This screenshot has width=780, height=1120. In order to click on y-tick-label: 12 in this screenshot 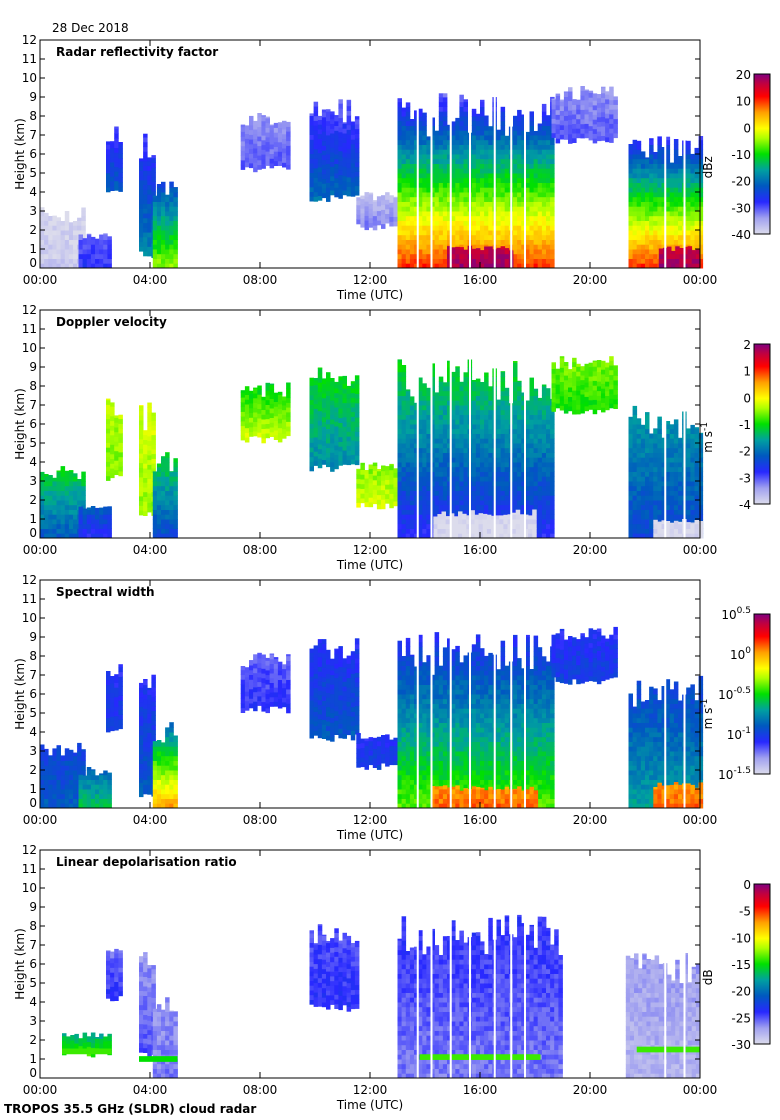, I will do `click(29, 40)`.